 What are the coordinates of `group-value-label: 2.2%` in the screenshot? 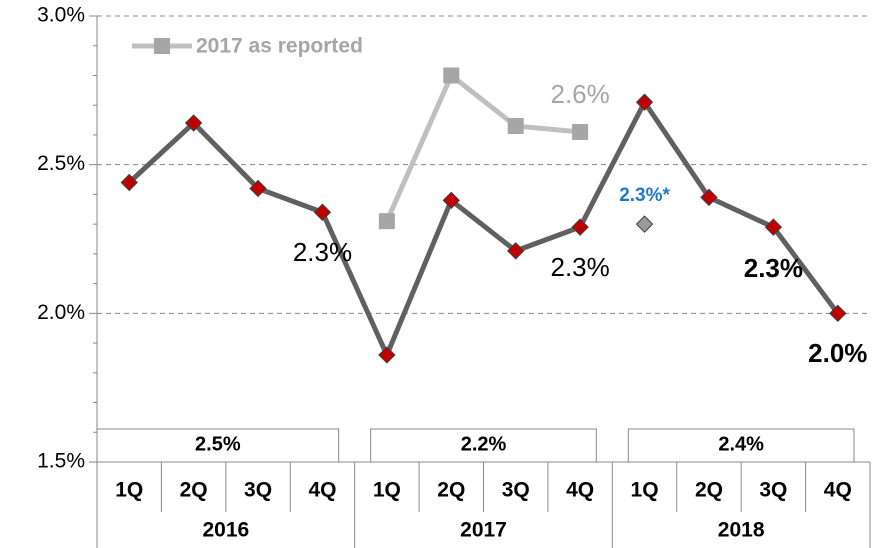 It's located at (484, 444).